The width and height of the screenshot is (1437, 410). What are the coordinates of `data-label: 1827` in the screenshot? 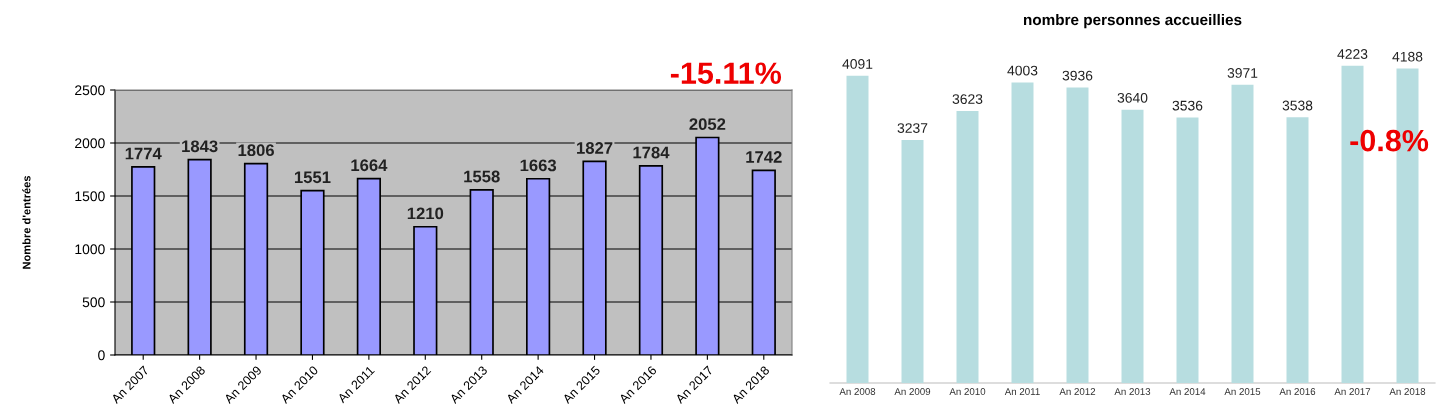 It's located at (595, 148).